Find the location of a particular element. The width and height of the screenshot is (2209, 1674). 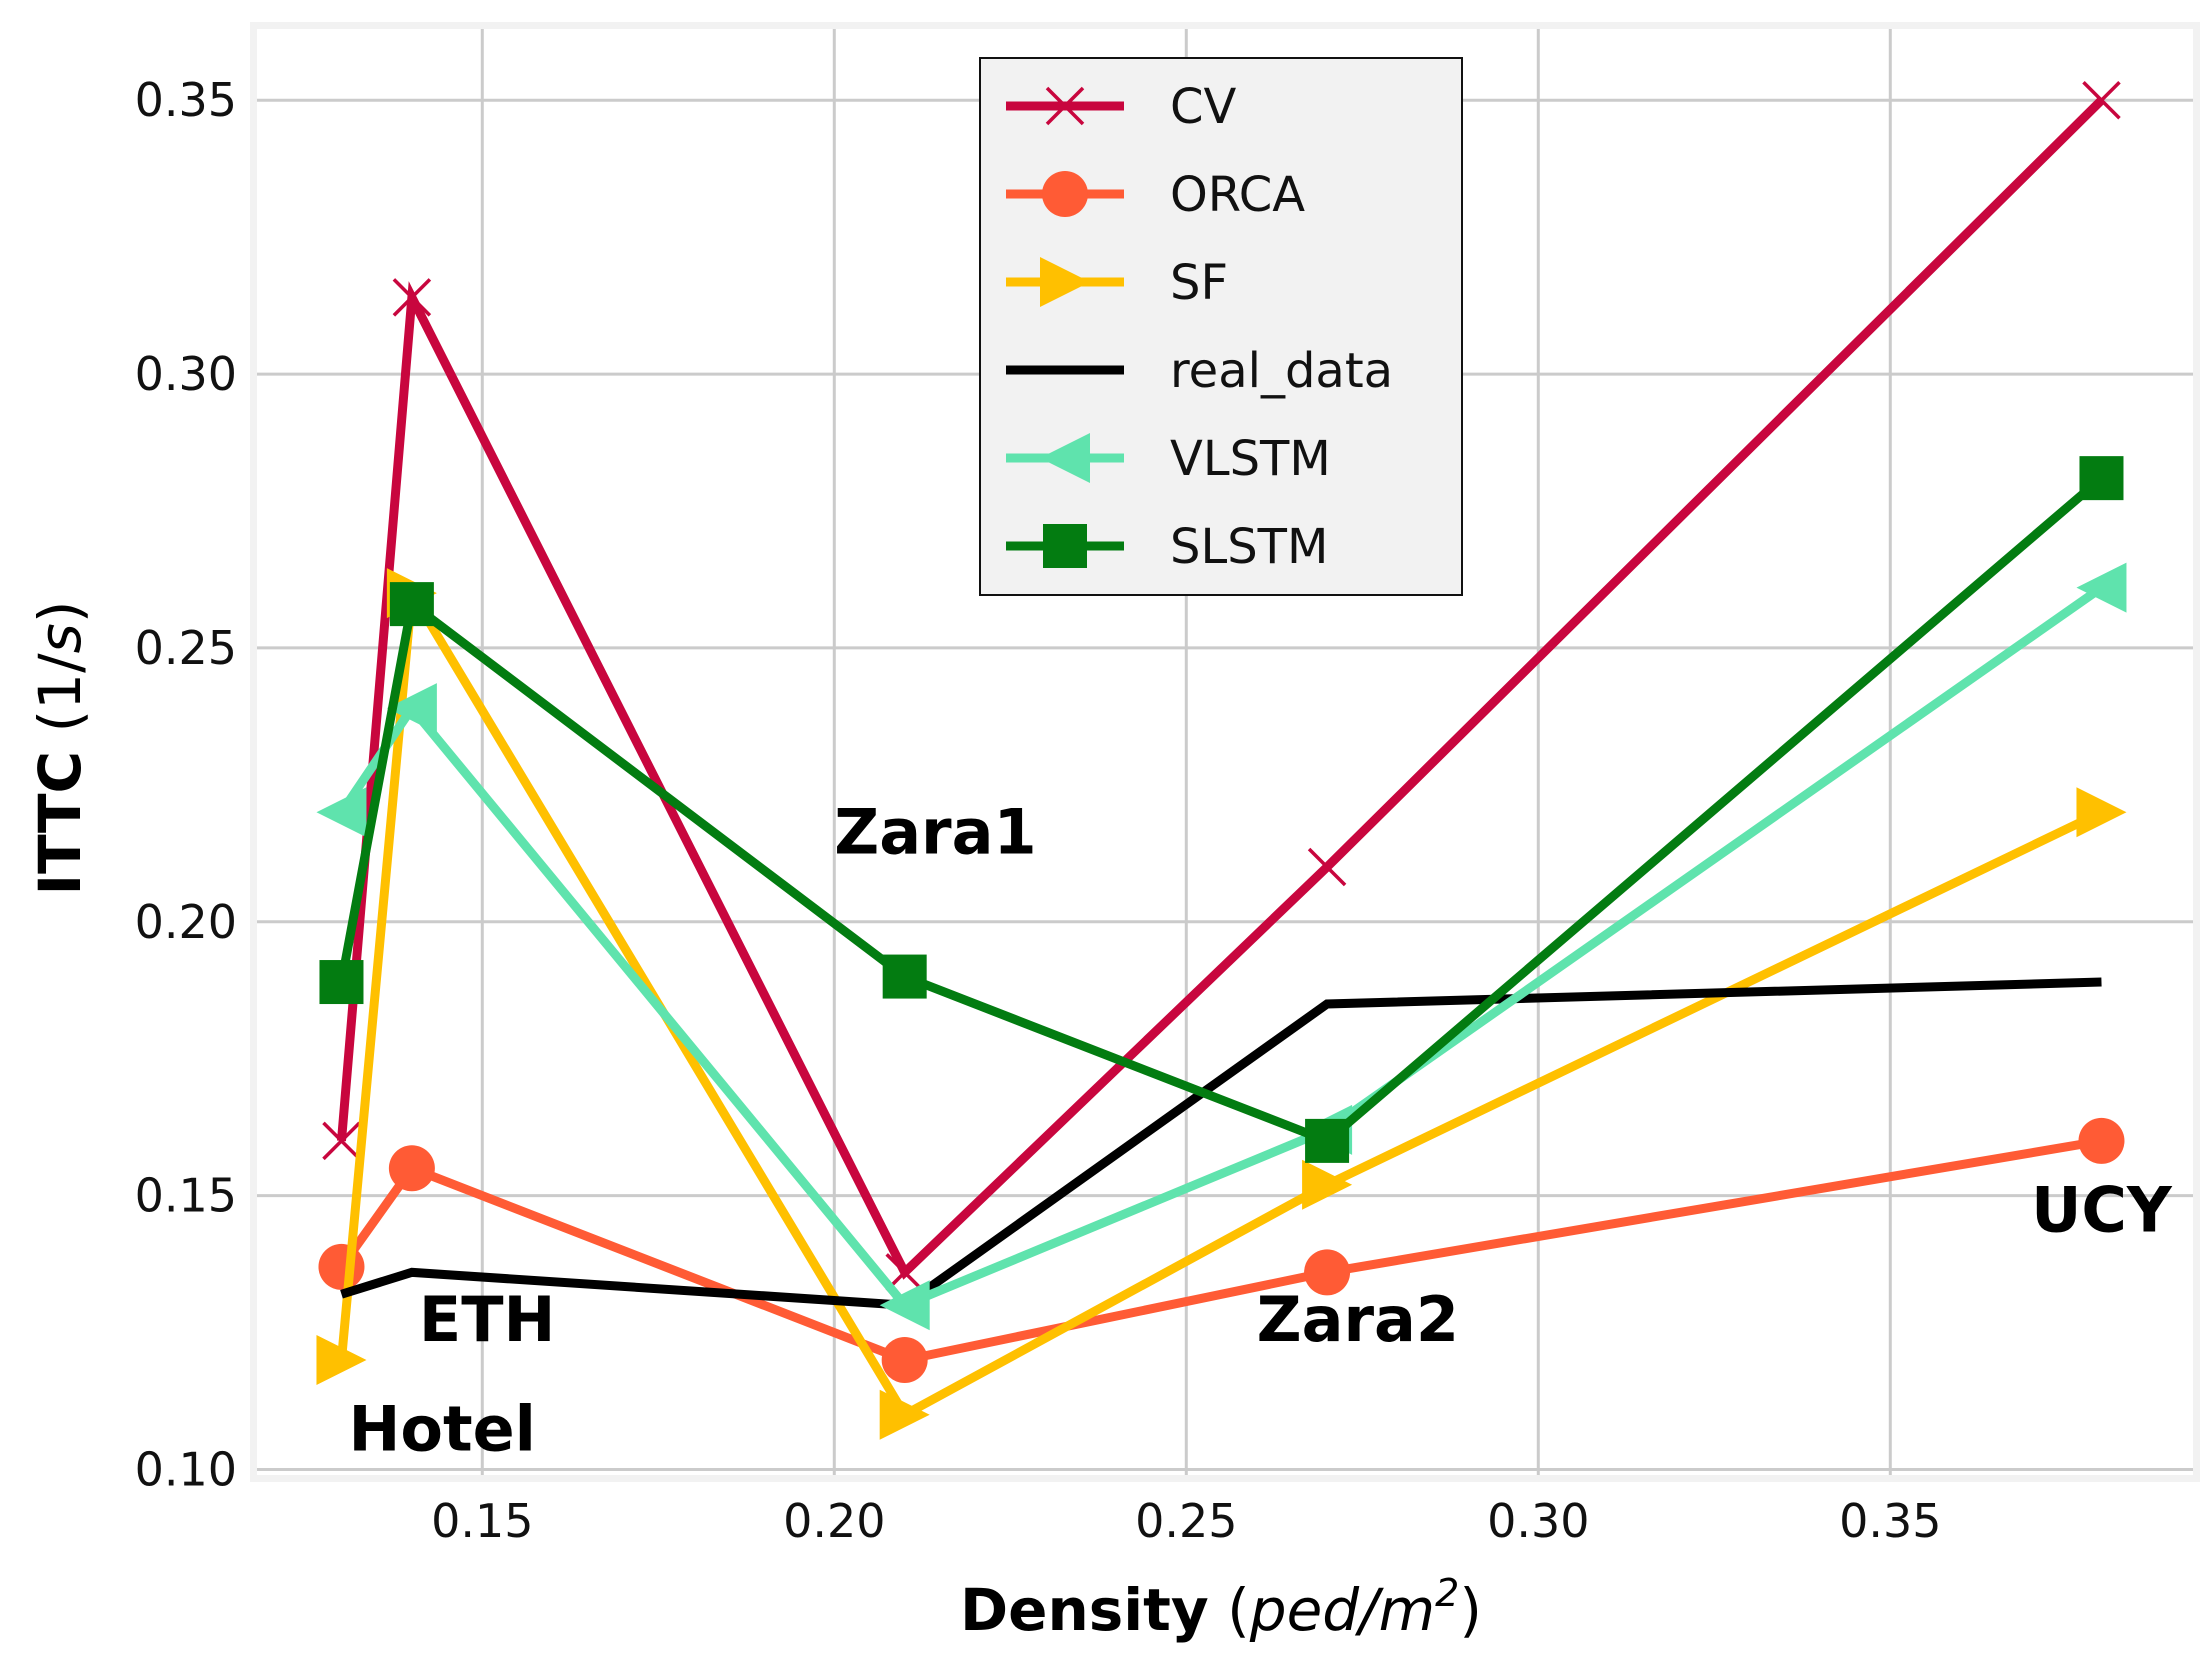

x-tick-label: 0.20 is located at coordinates (834, 1521).